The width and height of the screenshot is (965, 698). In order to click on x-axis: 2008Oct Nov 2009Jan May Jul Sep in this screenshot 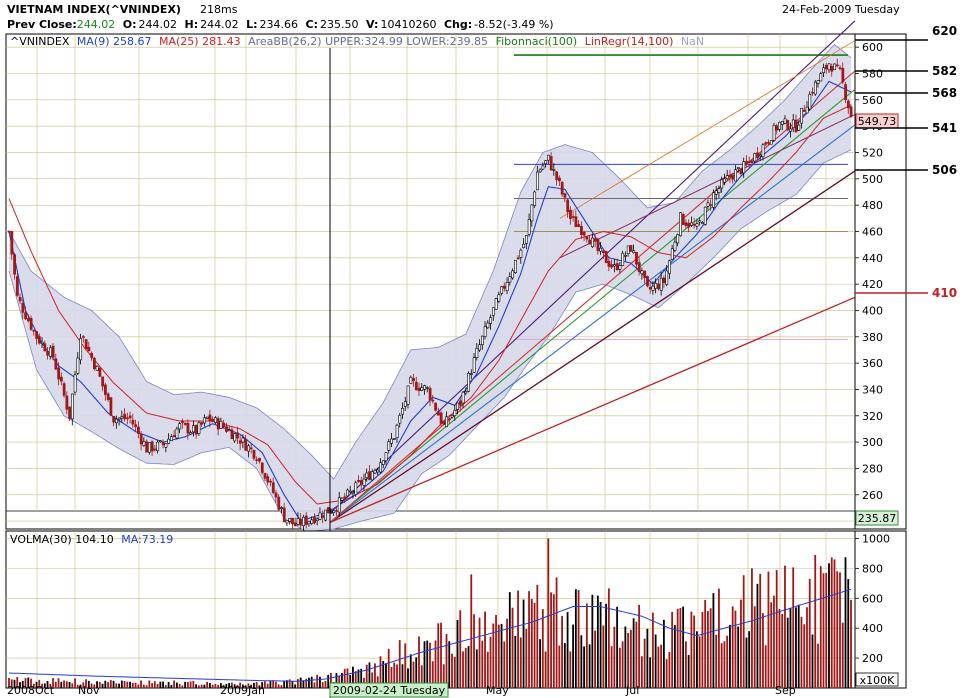, I will do `click(401, 690)`.